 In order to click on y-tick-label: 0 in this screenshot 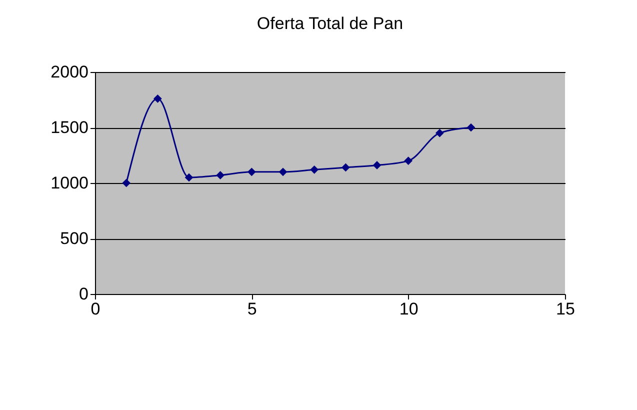, I will do `click(83, 294)`.